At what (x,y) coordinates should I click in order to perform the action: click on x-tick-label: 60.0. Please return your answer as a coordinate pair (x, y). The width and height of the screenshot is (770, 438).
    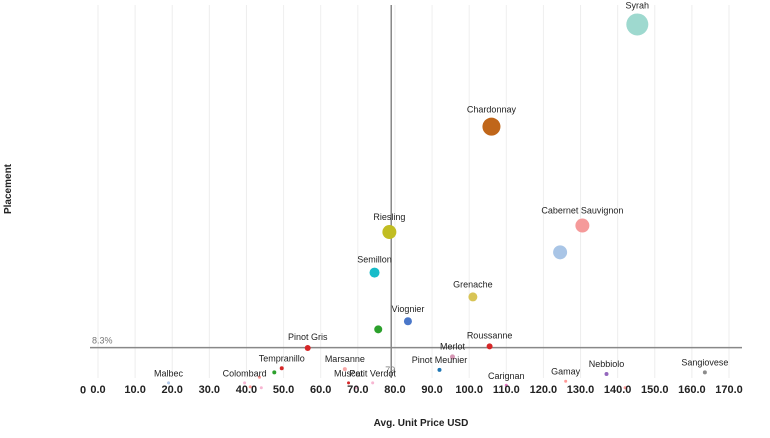
    Looking at the image, I should click on (320, 390).